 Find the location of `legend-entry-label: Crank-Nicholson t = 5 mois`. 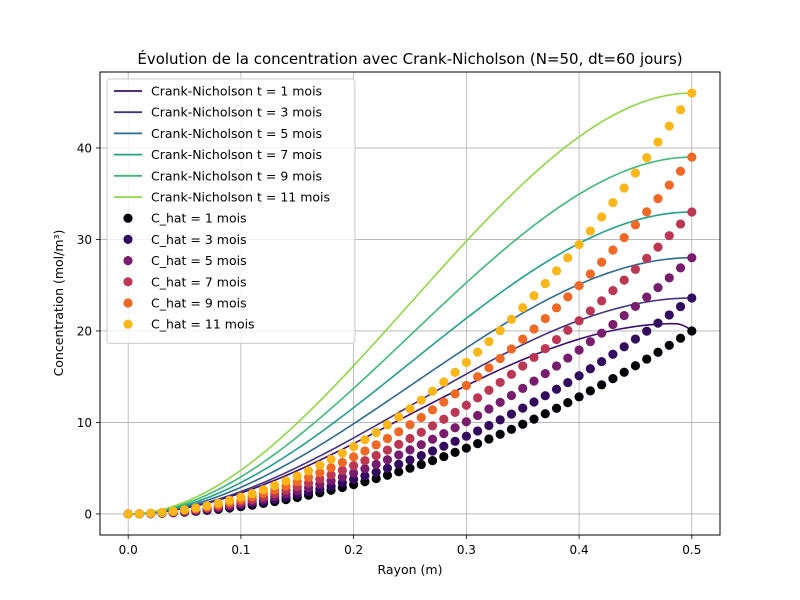

legend-entry-label: Crank-Nicholson t = 5 mois is located at coordinates (236, 133).